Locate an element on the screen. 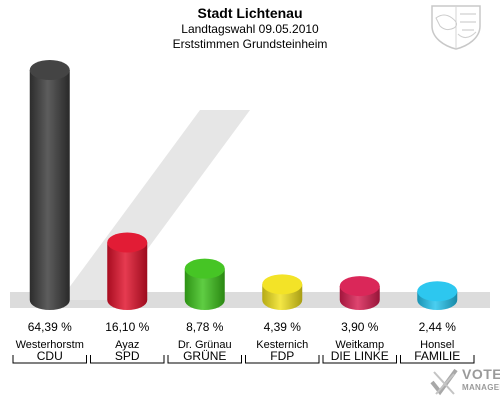 The width and height of the screenshot is (500, 400). candidate-label: Dr. Grünau is located at coordinates (205, 345).